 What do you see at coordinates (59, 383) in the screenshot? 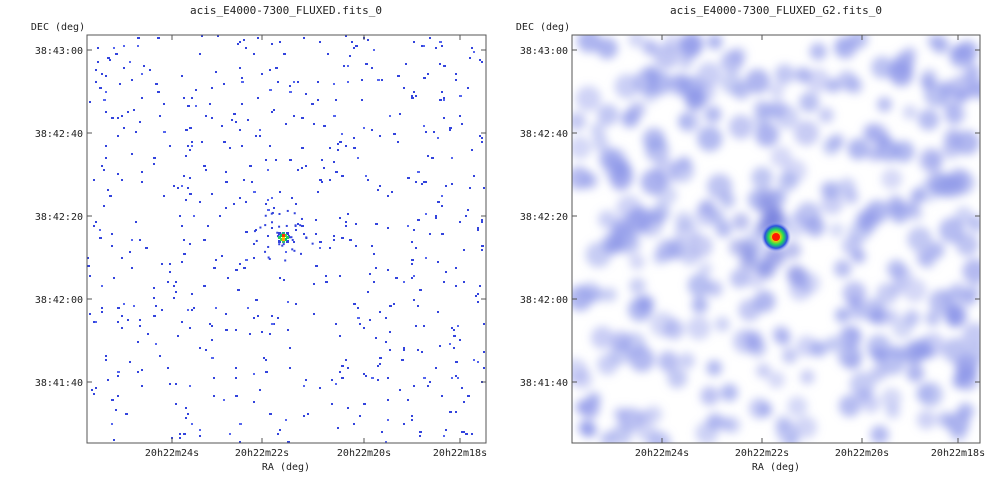
I see `ytick-label: 38:41:40` at bounding box center [59, 383].